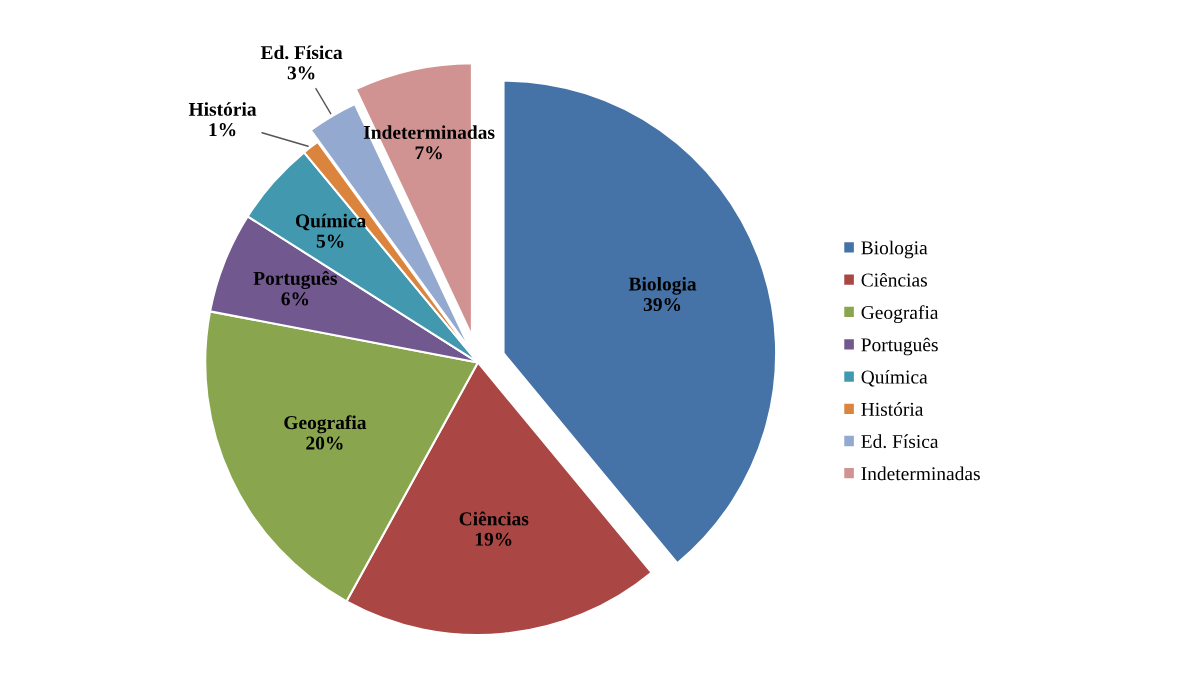 The height and width of the screenshot is (695, 1177). I want to click on data-label: 39%, so click(662, 304).